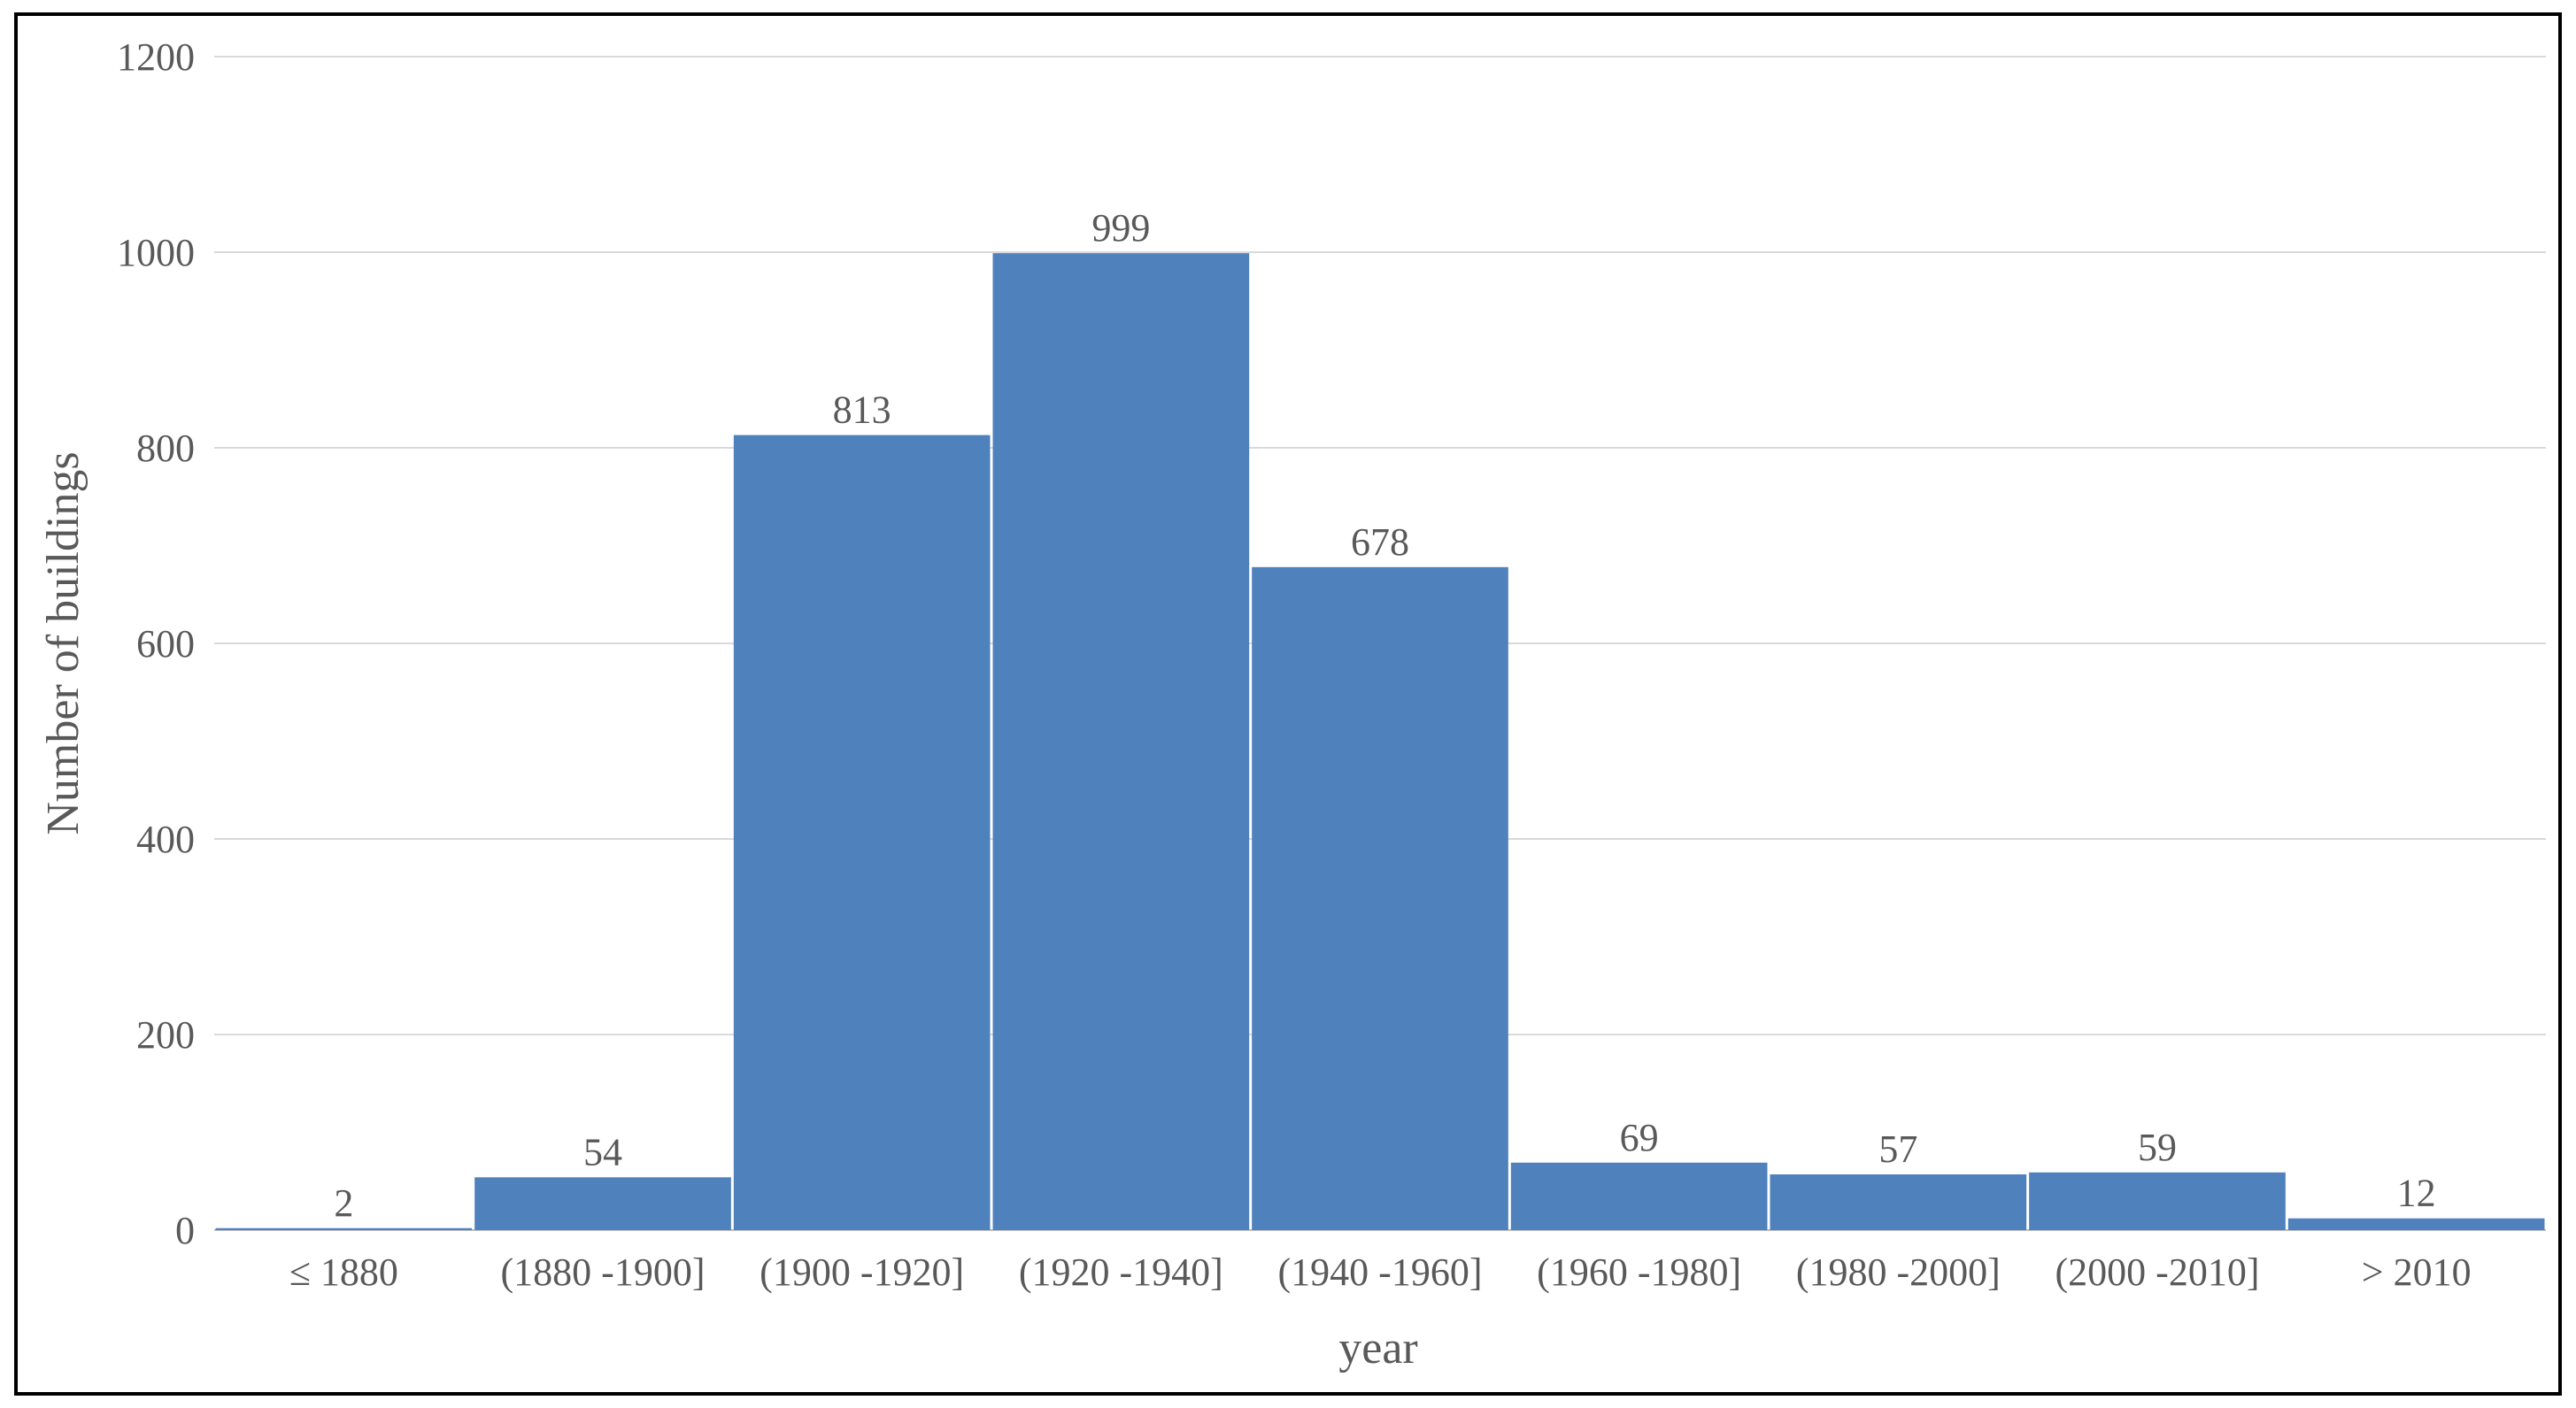 The height and width of the screenshot is (1408, 2576). I want to click on data-label: 69, so click(1639, 1137).